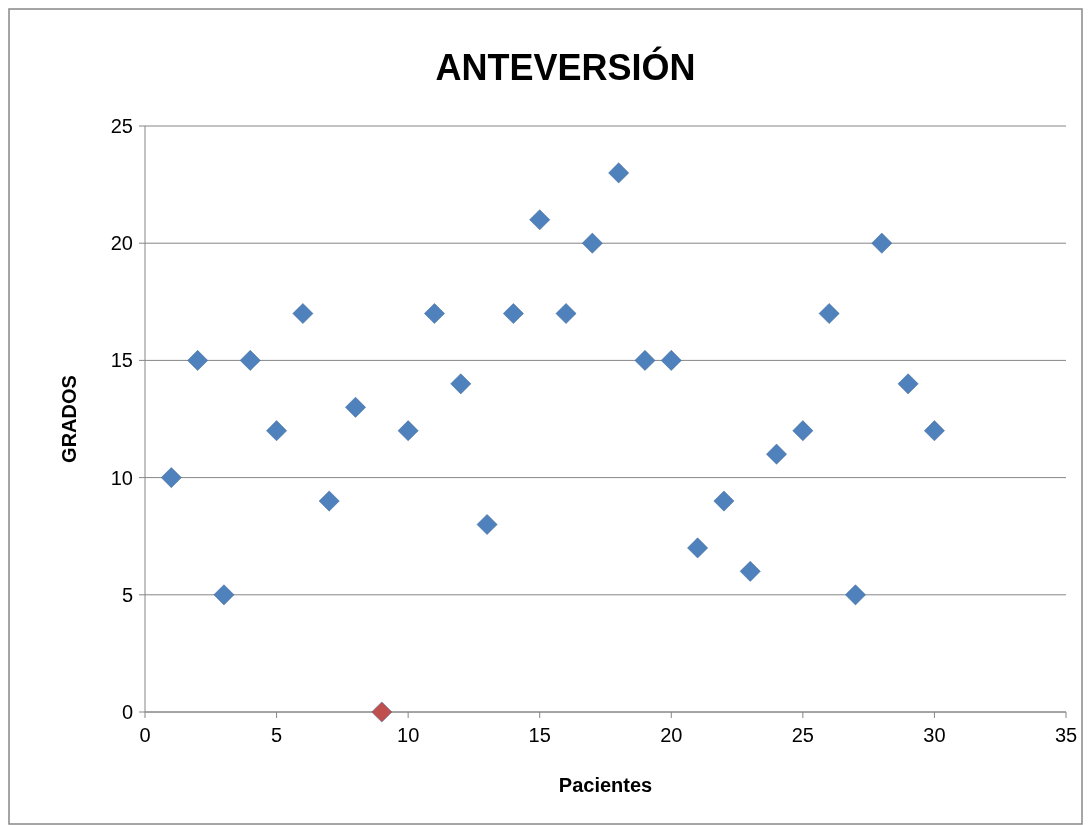 The width and height of the screenshot is (1091, 825). What do you see at coordinates (565, 67) in the screenshot?
I see `chart-title: ANTEVERSIÓN` at bounding box center [565, 67].